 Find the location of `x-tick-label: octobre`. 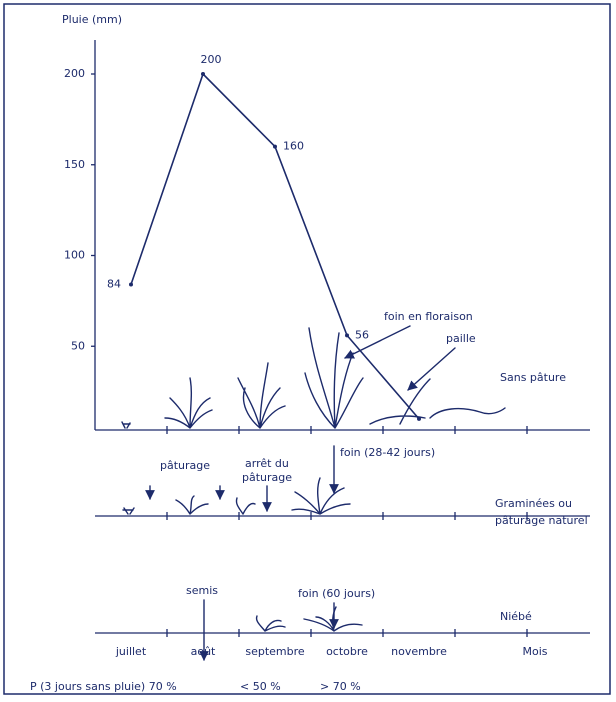

x-tick-label: octobre is located at coordinates (347, 651).